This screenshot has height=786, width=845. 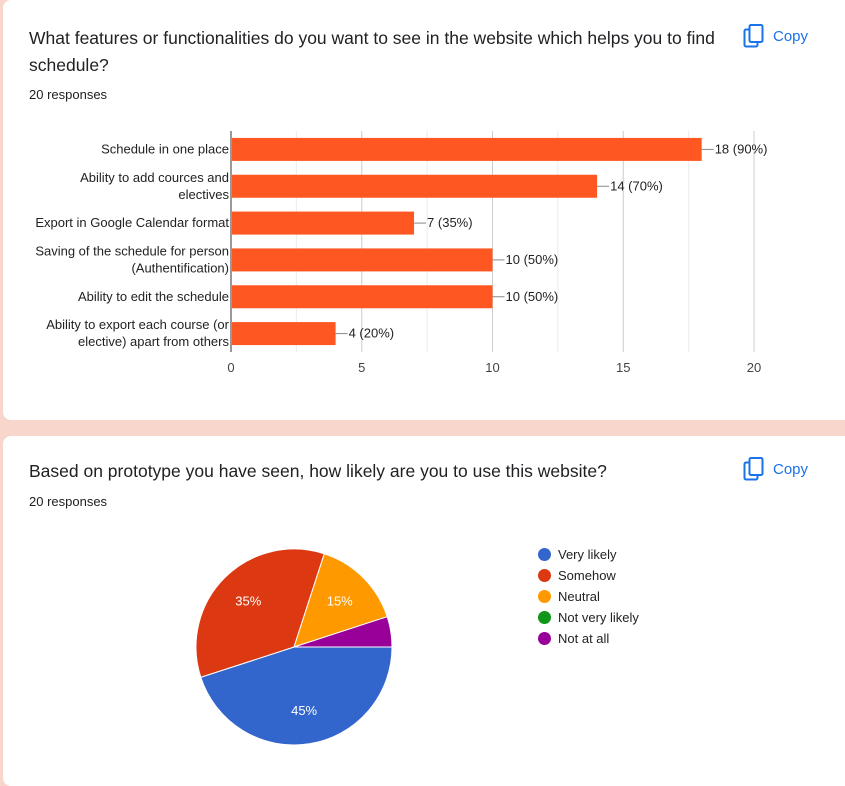 What do you see at coordinates (248, 600) in the screenshot?
I see `slice-label: 35%` at bounding box center [248, 600].